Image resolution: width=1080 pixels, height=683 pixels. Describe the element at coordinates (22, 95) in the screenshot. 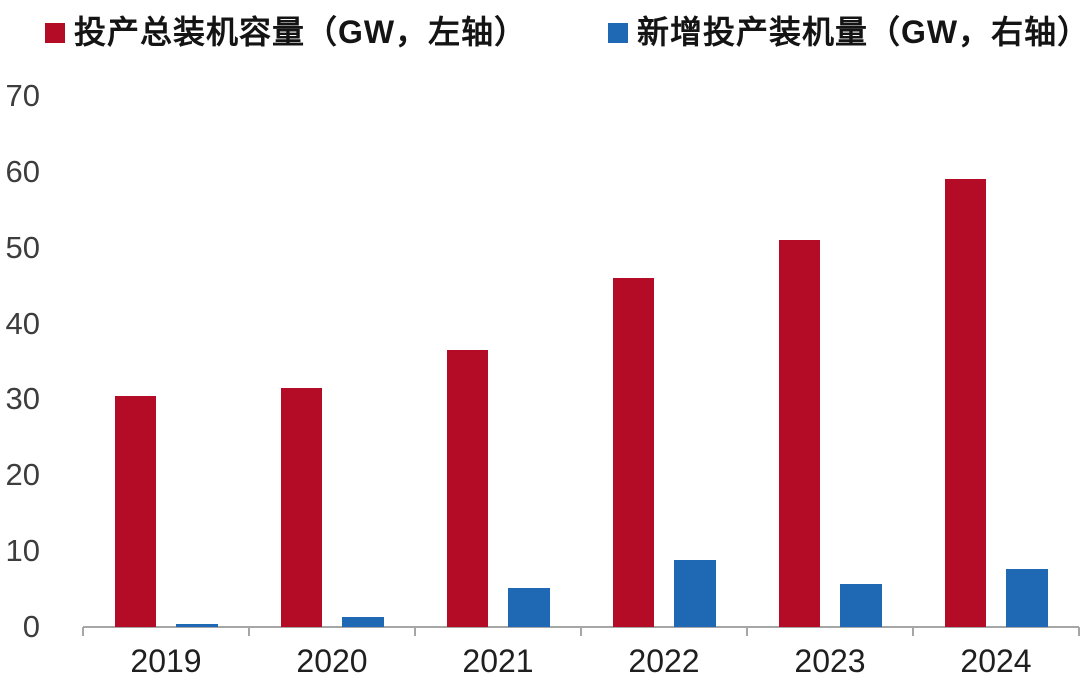

I see `y-axis-label-70: 70` at that location.